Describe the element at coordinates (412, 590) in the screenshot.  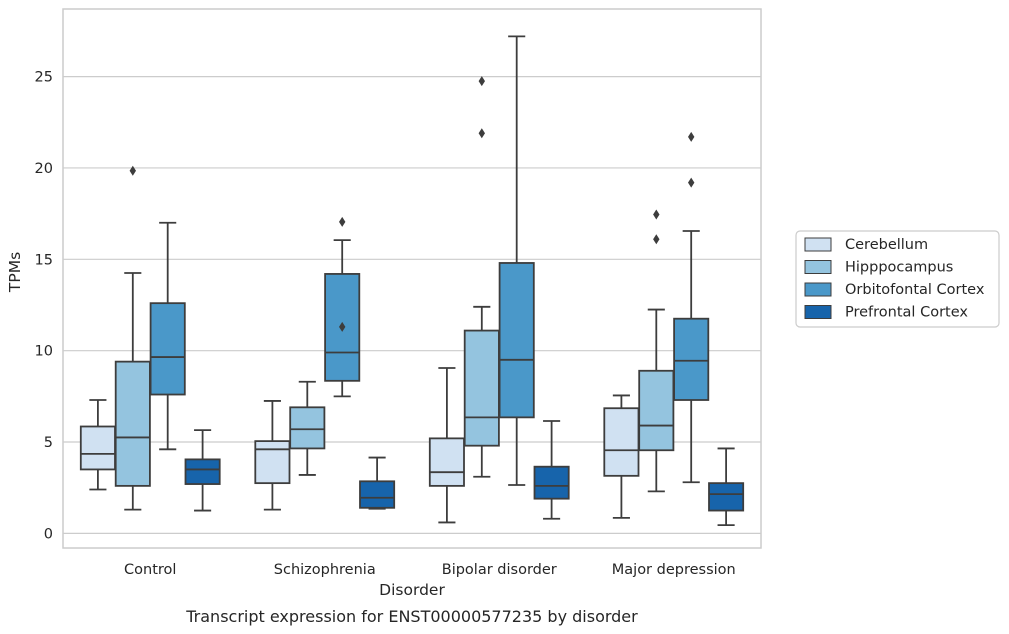
I see `x-axis-label: Disorder` at that location.